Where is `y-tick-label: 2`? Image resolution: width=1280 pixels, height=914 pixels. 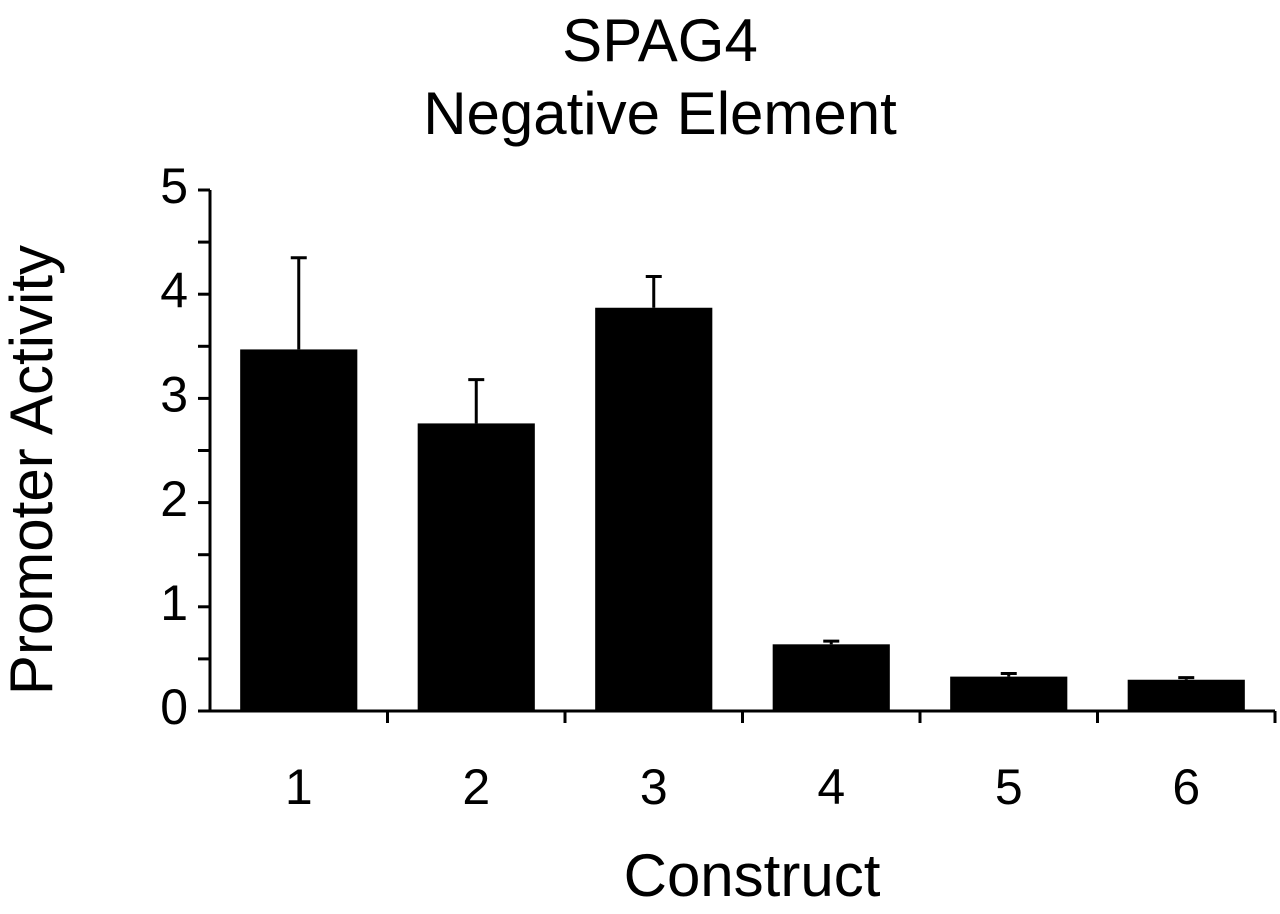
y-tick-label: 2 is located at coordinates (174, 499).